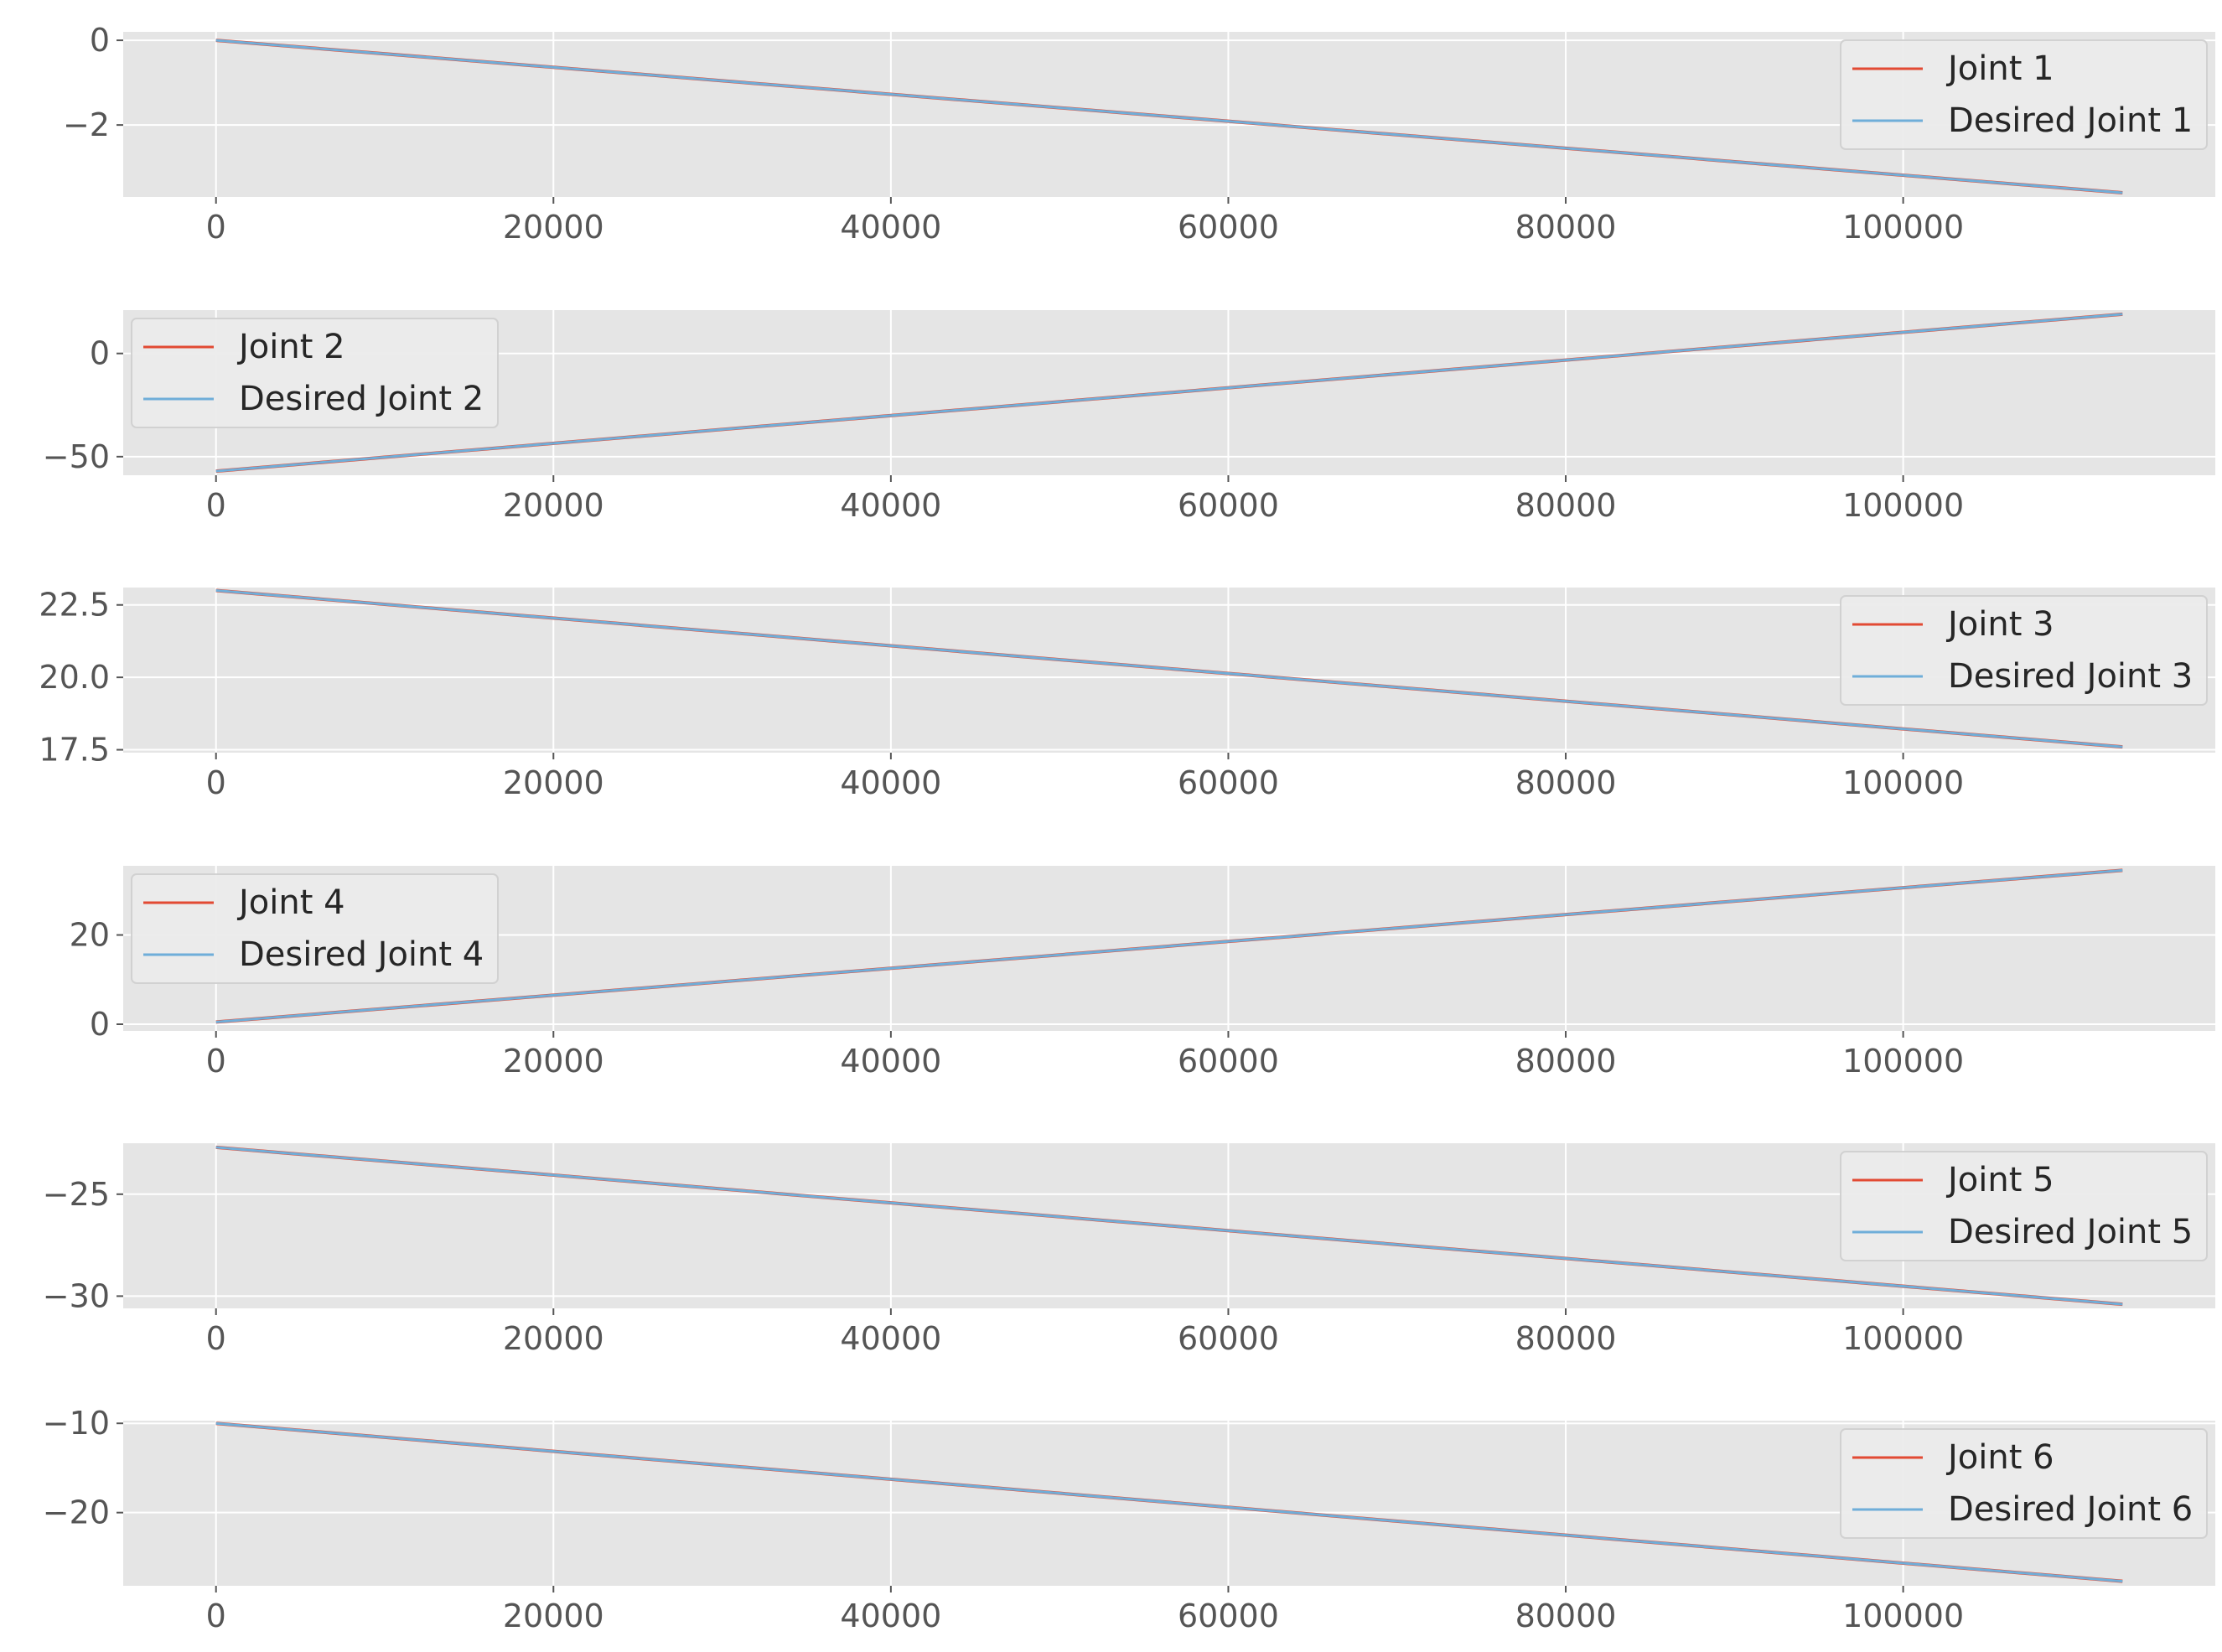 Image resolution: width=2222 pixels, height=1652 pixels. What do you see at coordinates (290, 902) in the screenshot?
I see `legend-label-joint: Joint 4` at bounding box center [290, 902].